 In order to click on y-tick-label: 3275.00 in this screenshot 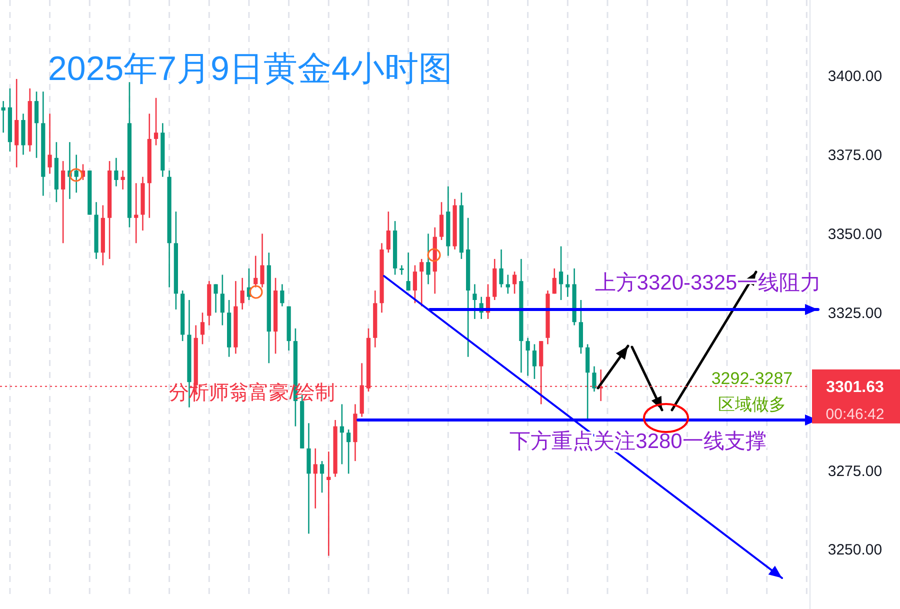, I will do `click(855, 471)`.